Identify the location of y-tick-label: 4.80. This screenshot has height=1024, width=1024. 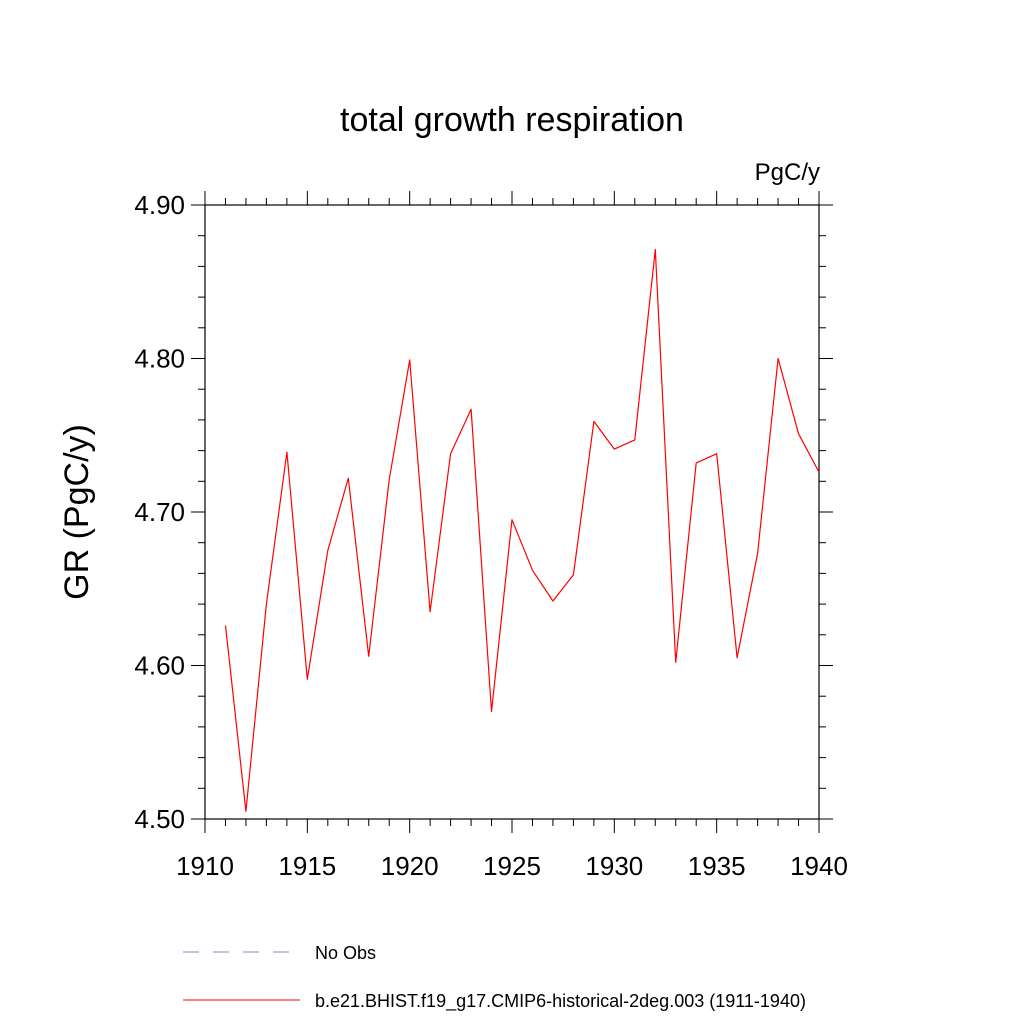
(159, 359).